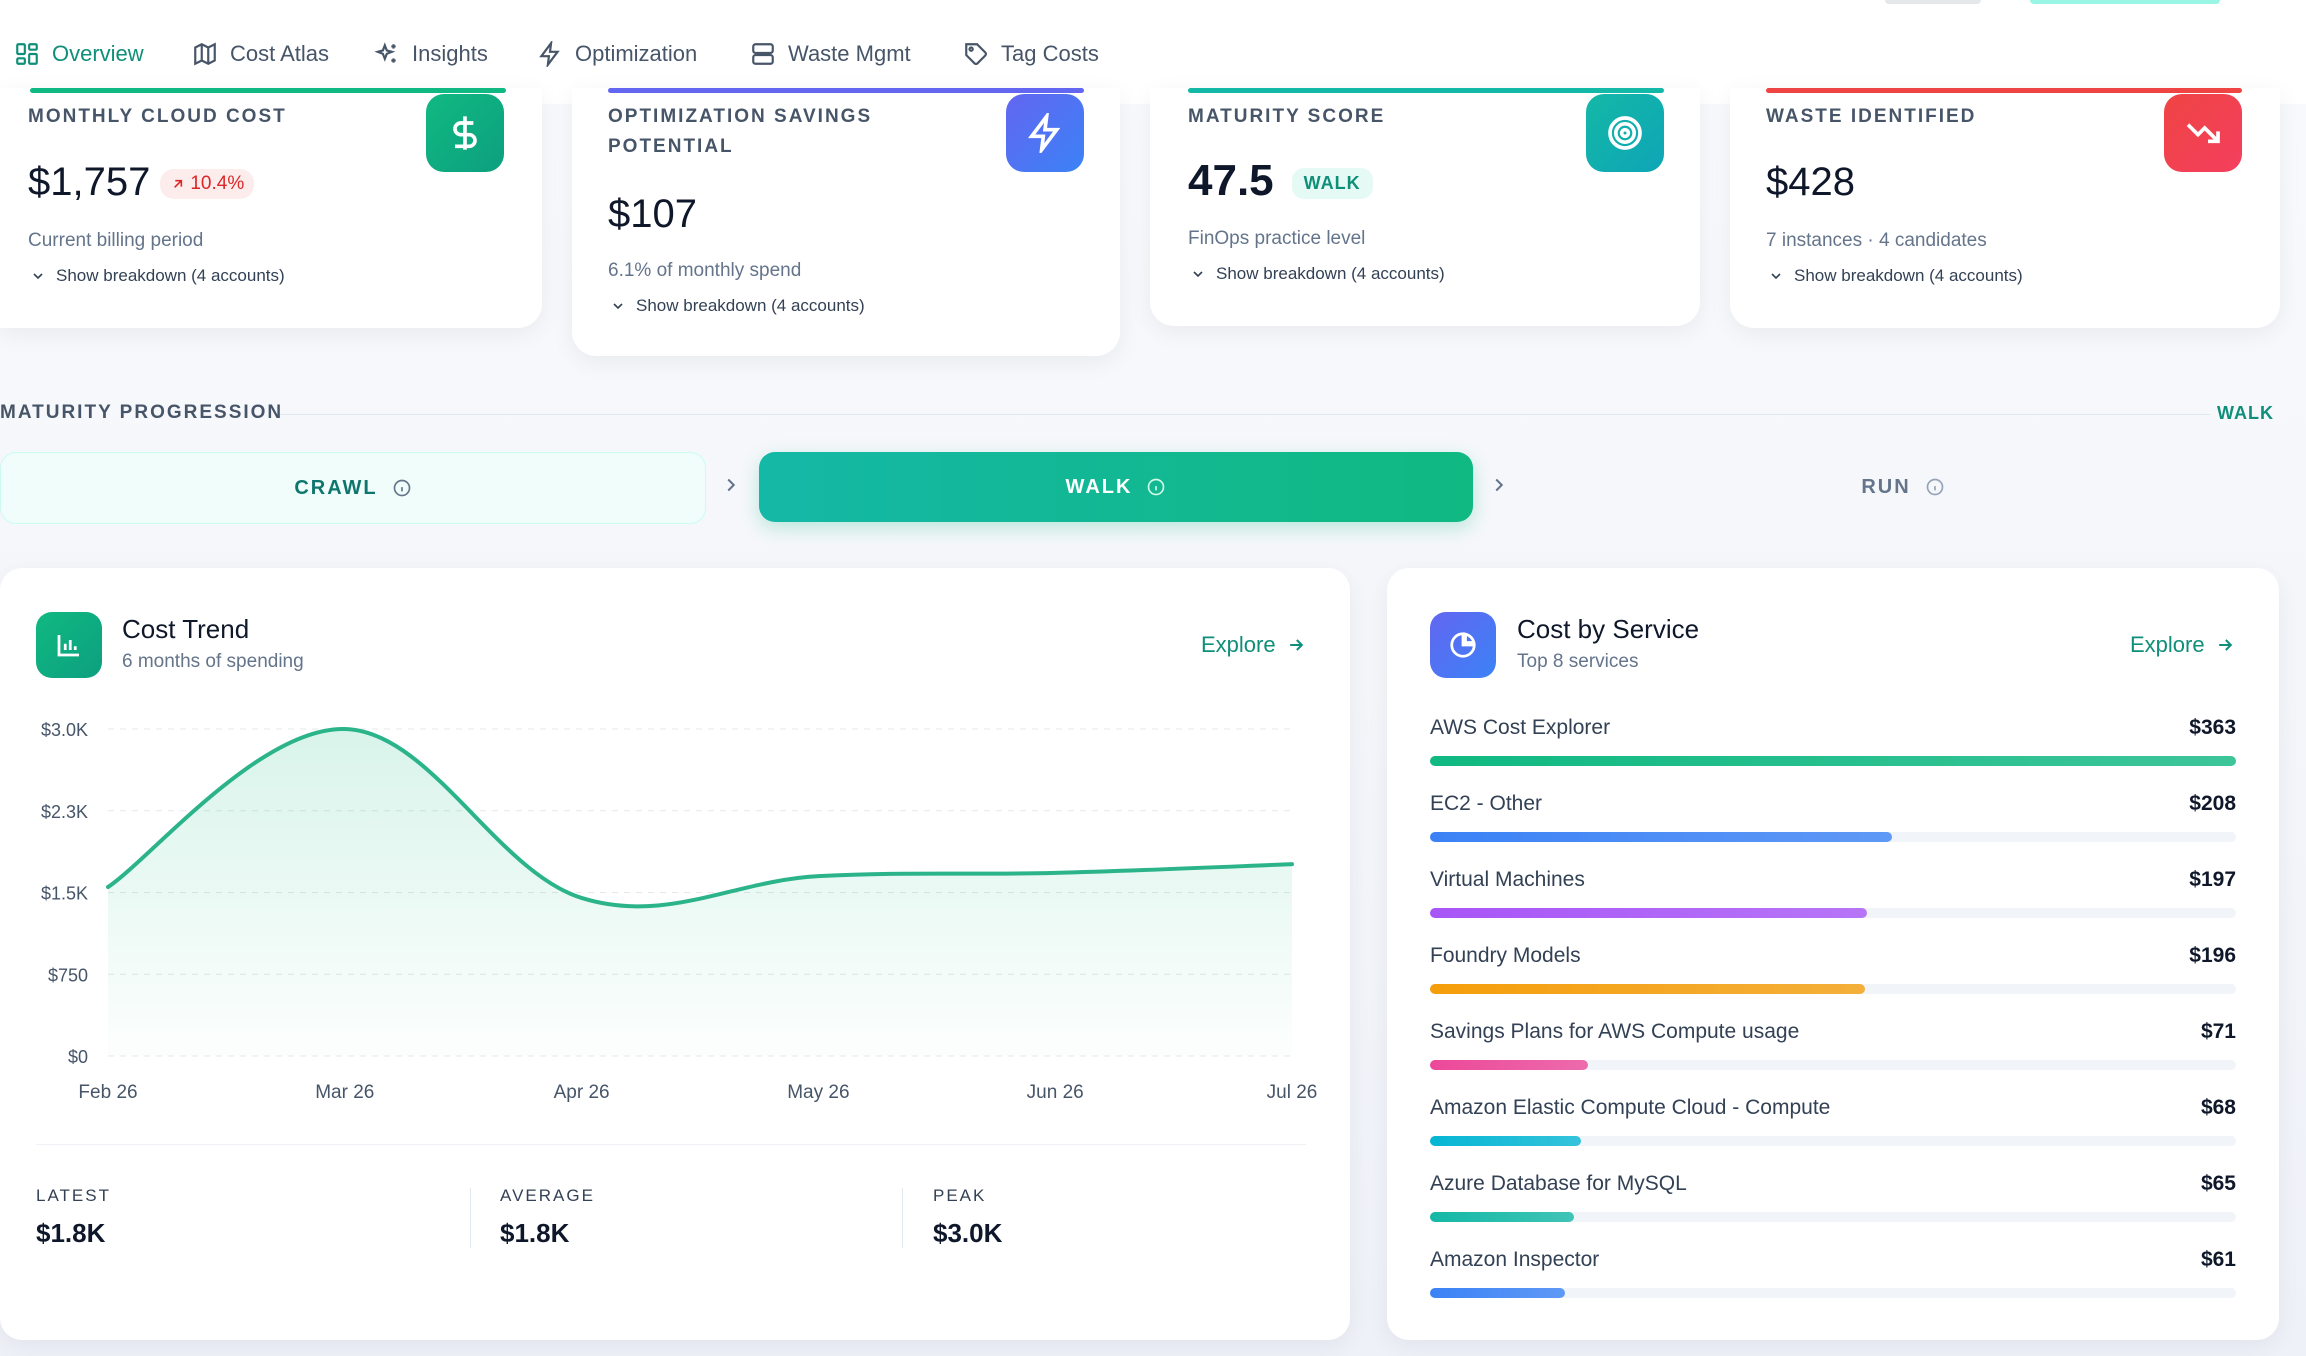  What do you see at coordinates (2225, 645) in the screenshot?
I see `arrow-right-icon` at bounding box center [2225, 645].